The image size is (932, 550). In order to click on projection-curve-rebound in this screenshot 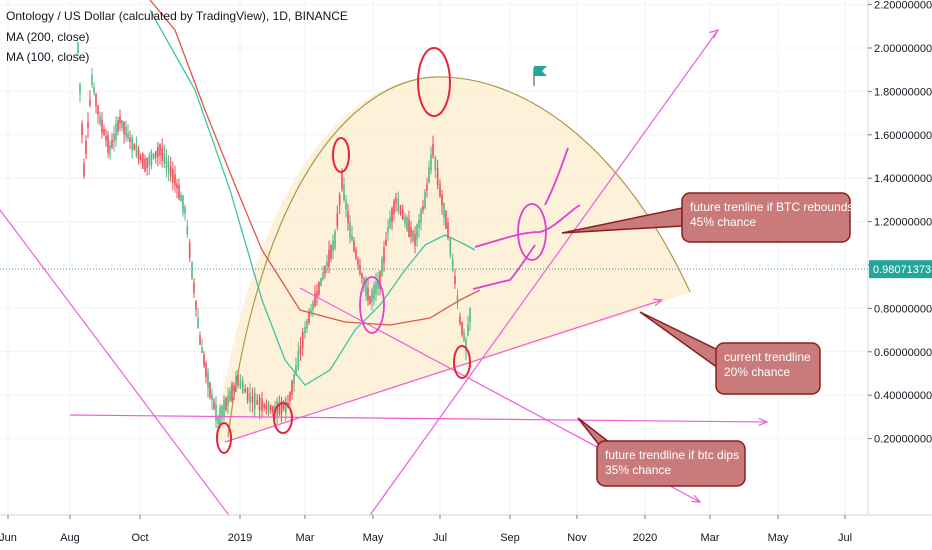, I will do `click(527, 226)`.